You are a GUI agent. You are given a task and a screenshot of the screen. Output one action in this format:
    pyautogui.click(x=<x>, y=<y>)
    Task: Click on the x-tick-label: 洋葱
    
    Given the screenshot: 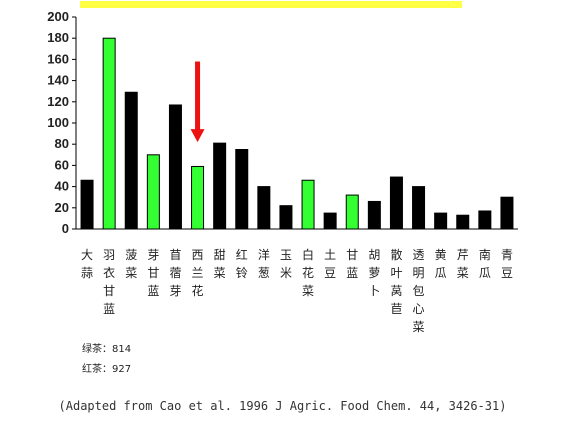 What is the action you would take?
    pyautogui.click(x=264, y=263)
    